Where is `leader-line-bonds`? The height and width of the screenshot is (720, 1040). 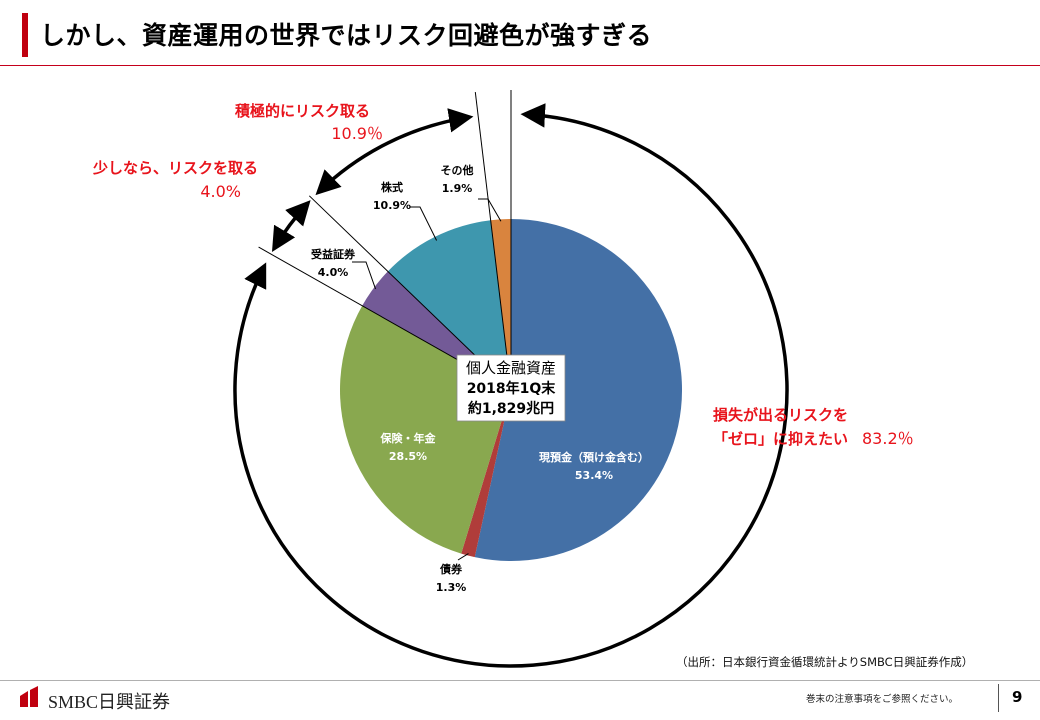 leader-line-bonds is located at coordinates (463, 557).